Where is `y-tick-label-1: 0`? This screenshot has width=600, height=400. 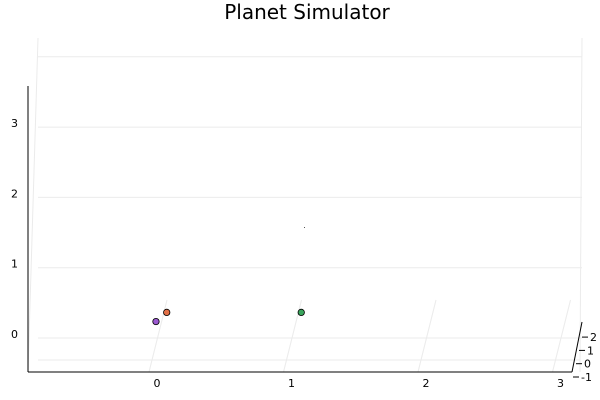 y-tick-label-1: 0 is located at coordinates (587, 364).